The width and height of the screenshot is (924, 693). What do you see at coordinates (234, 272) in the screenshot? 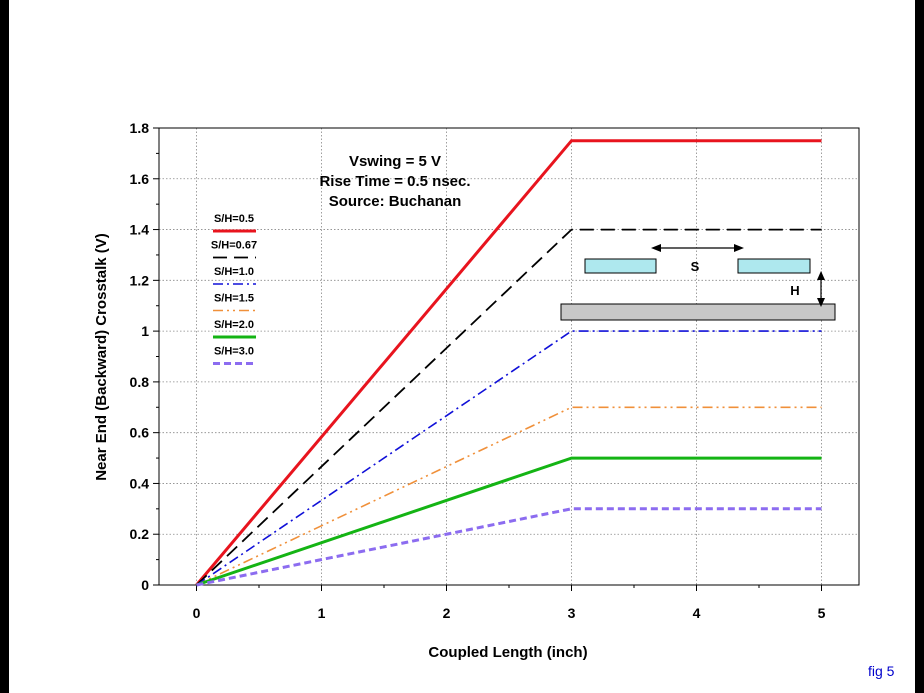
I see `legend-label: S/H=1.0` at bounding box center [234, 272].